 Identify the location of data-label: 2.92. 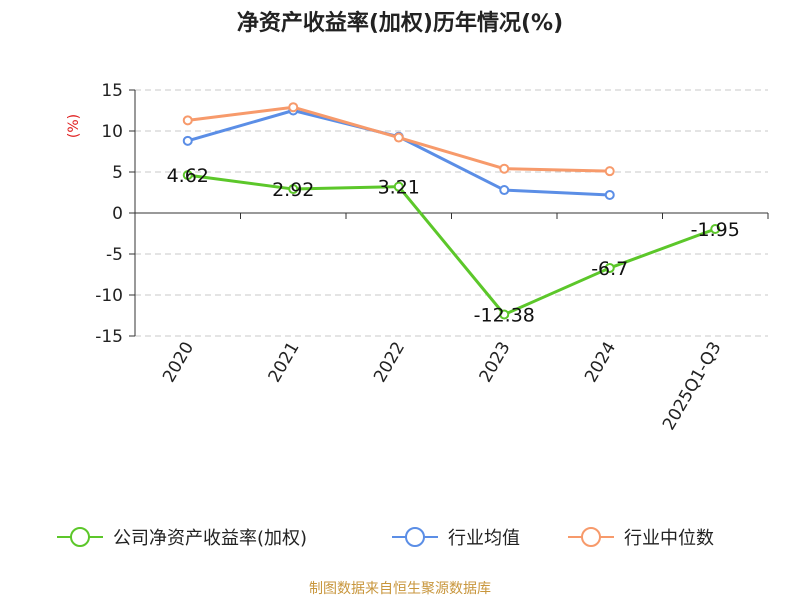
(293, 190).